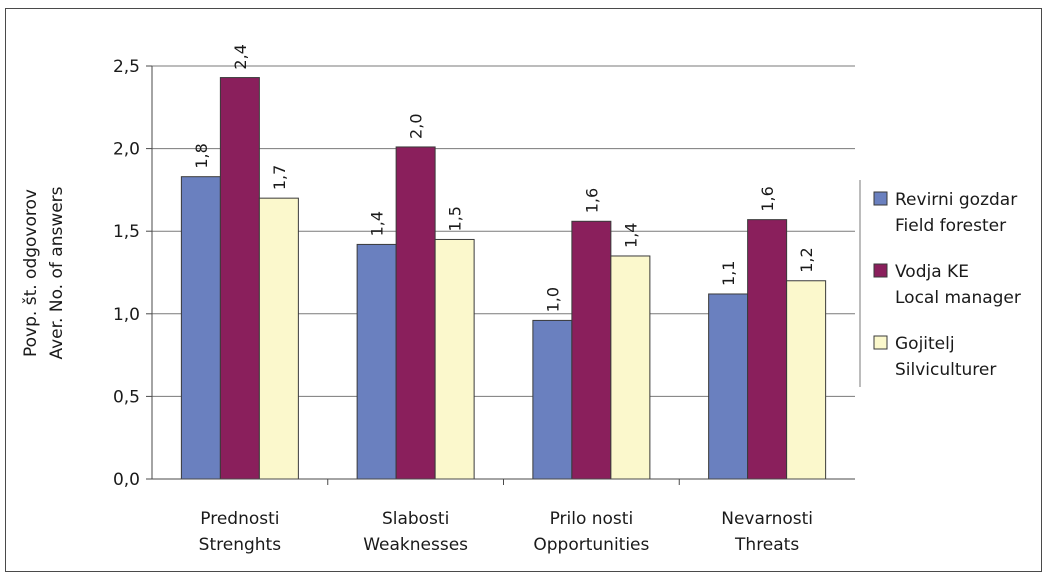  Describe the element at coordinates (201, 155) in the screenshot. I see `data-label: 1,8` at that location.